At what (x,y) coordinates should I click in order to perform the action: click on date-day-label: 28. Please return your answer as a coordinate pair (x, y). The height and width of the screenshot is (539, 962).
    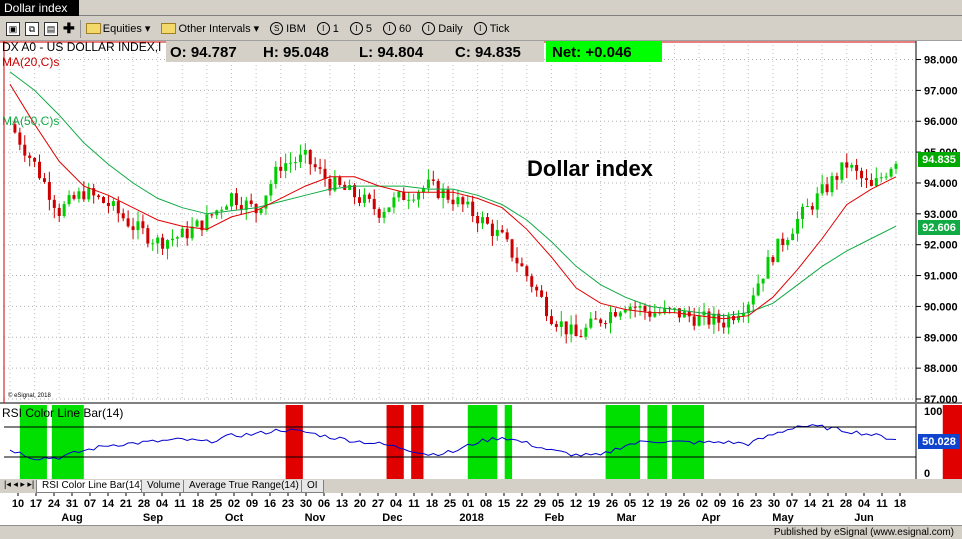
    Looking at the image, I should click on (144, 504).